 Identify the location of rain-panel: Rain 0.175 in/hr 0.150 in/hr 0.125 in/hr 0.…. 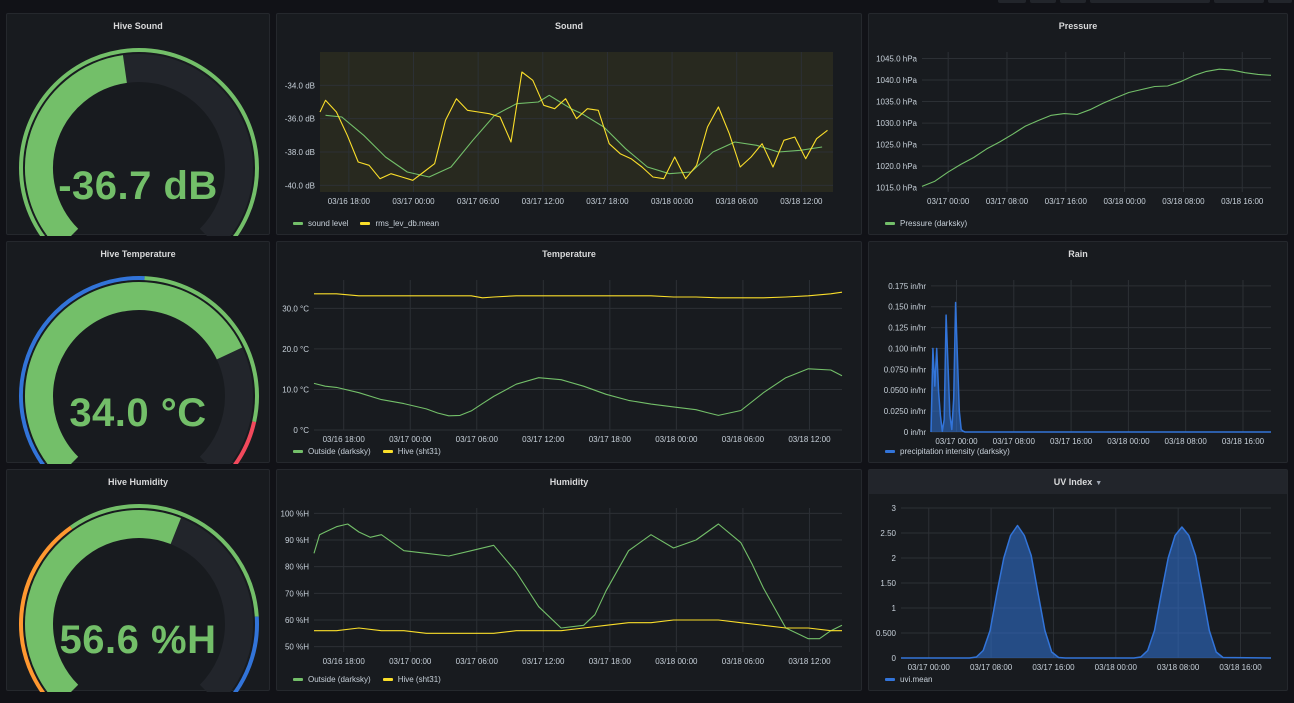
(1078, 352).